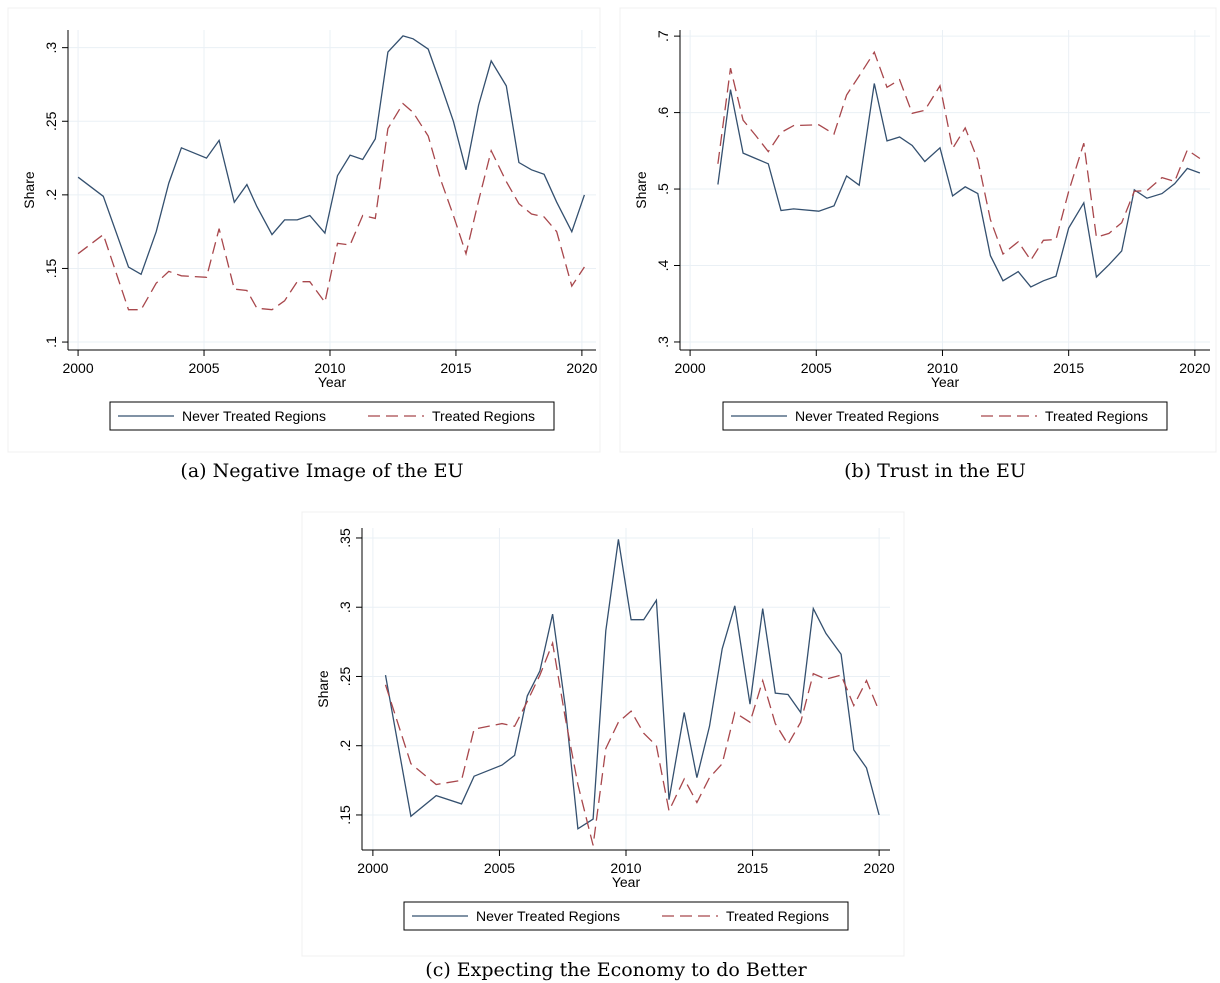 This screenshot has width=1220, height=983. What do you see at coordinates (616, 970) in the screenshot?
I see `caption: (c) Expecting the Economy to do Better` at bounding box center [616, 970].